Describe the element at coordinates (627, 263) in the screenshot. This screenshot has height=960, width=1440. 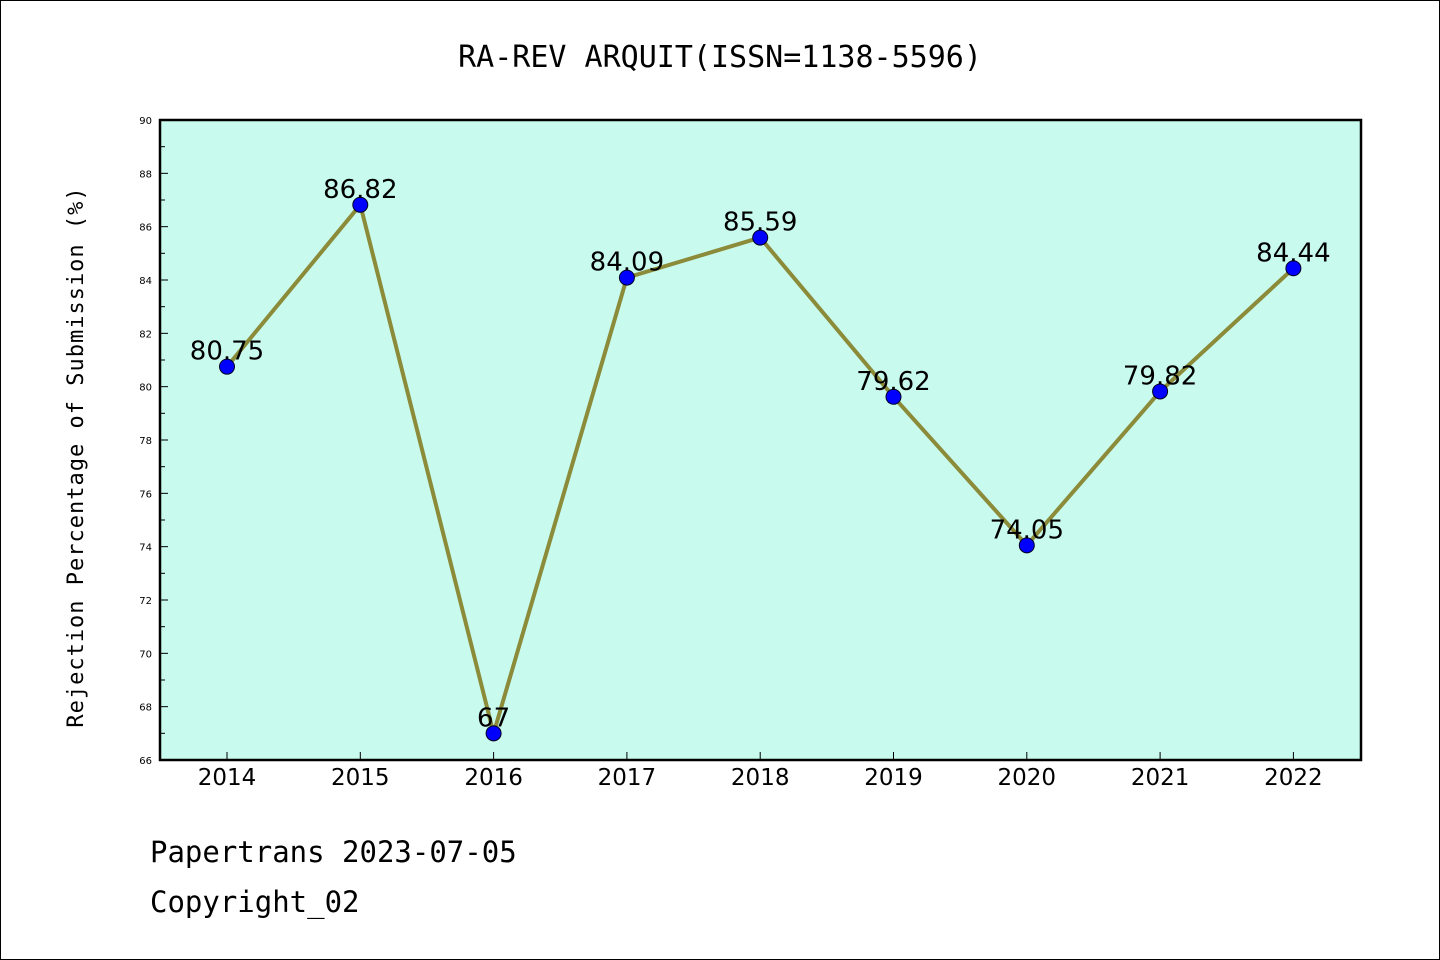
I see `data-label: 84.09` at that location.